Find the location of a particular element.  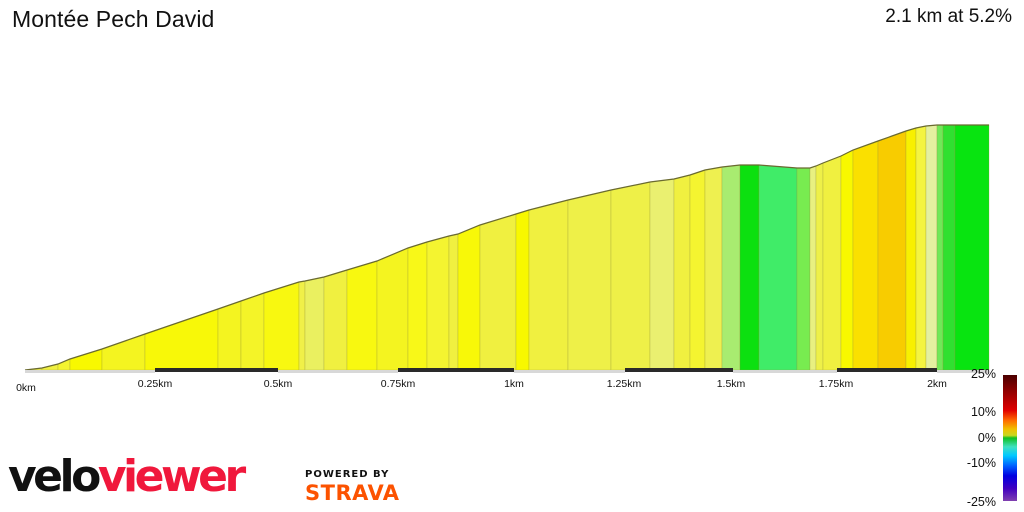

legend-label: 0% is located at coordinates (986, 438).